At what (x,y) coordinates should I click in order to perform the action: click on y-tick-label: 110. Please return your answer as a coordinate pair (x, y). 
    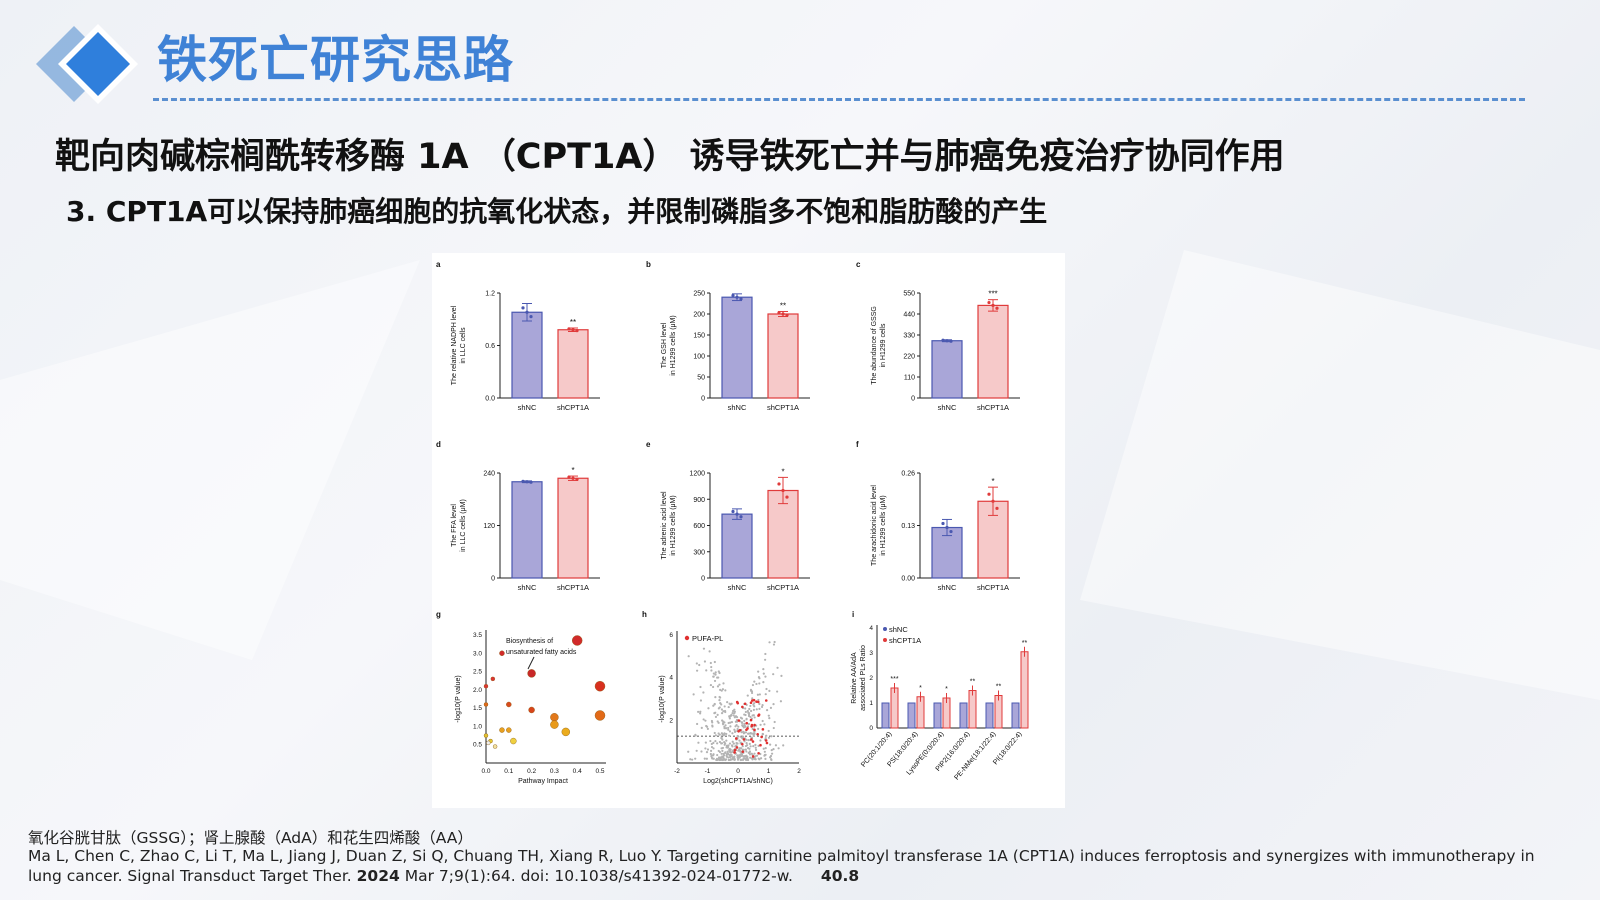
    Looking at the image, I should click on (909, 378).